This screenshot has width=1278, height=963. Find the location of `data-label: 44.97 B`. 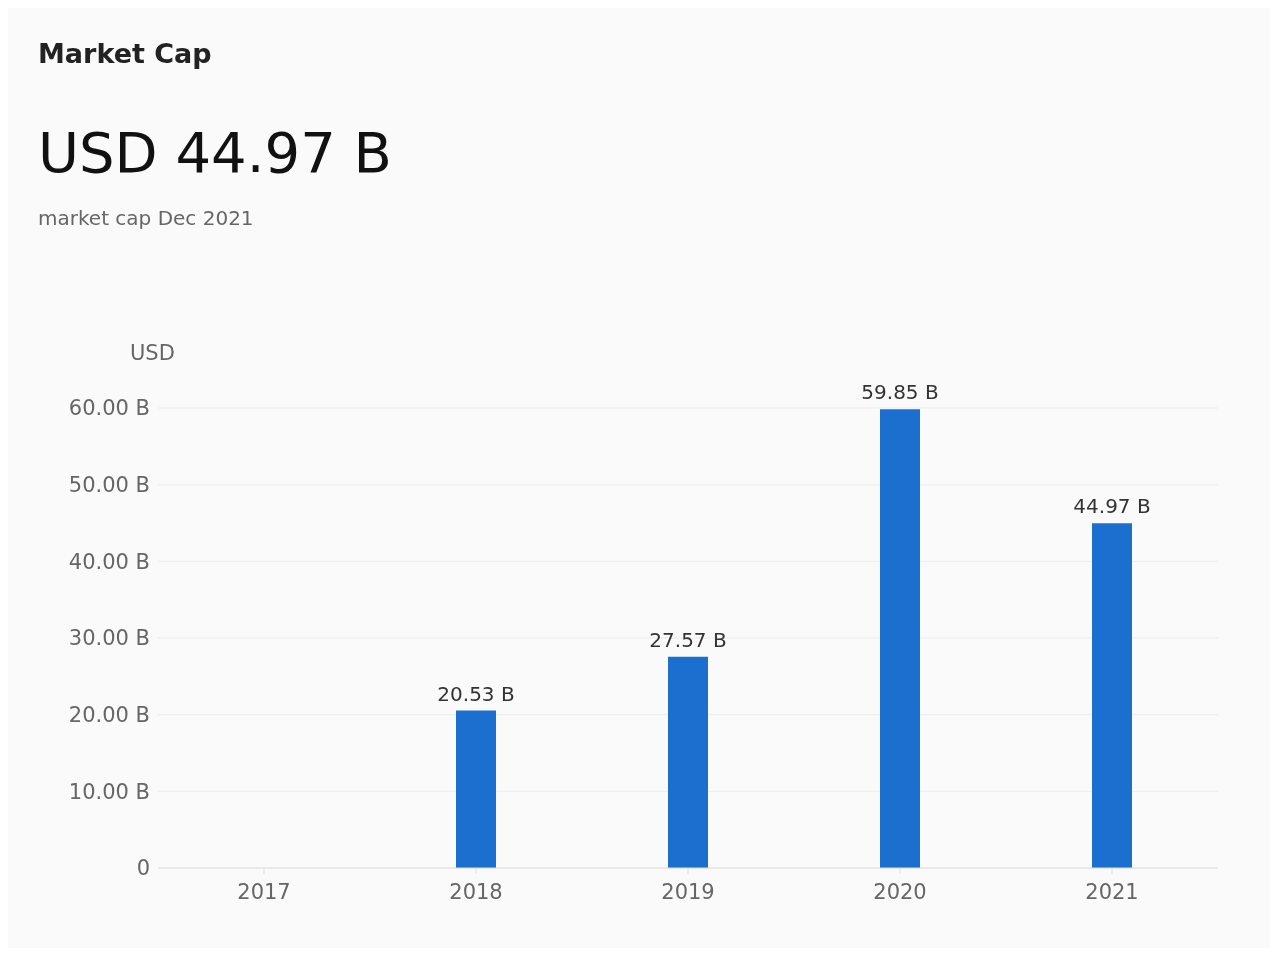

data-label: 44.97 B is located at coordinates (1112, 506).